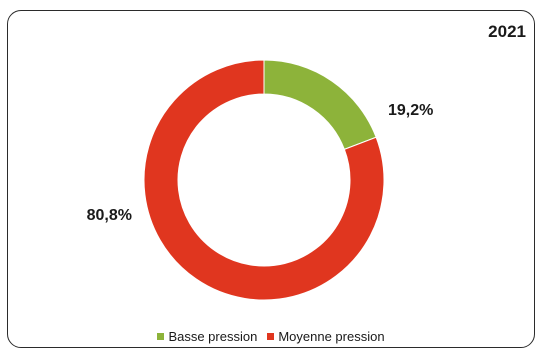 The width and height of the screenshot is (542, 356). What do you see at coordinates (410, 110) in the screenshot?
I see `data-label-basse-pression: 19,2%` at bounding box center [410, 110].